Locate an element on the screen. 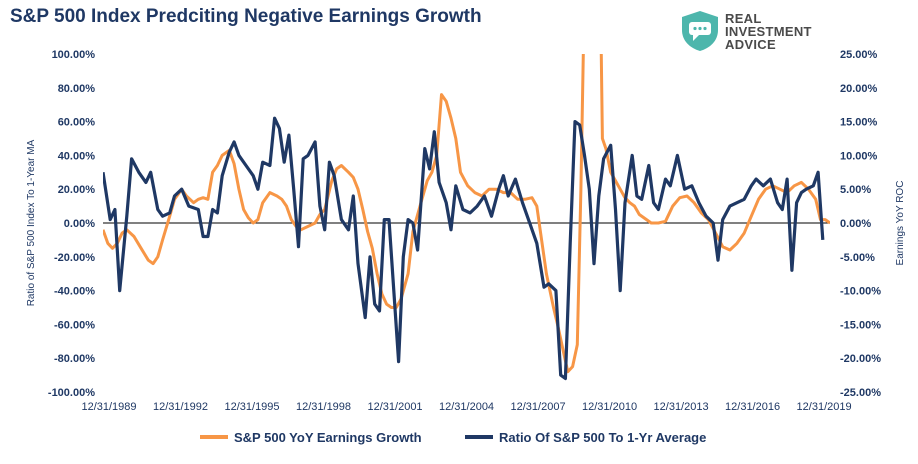 This screenshot has height=464, width=918. right-tick-label: -5.00% is located at coordinates (857, 258).